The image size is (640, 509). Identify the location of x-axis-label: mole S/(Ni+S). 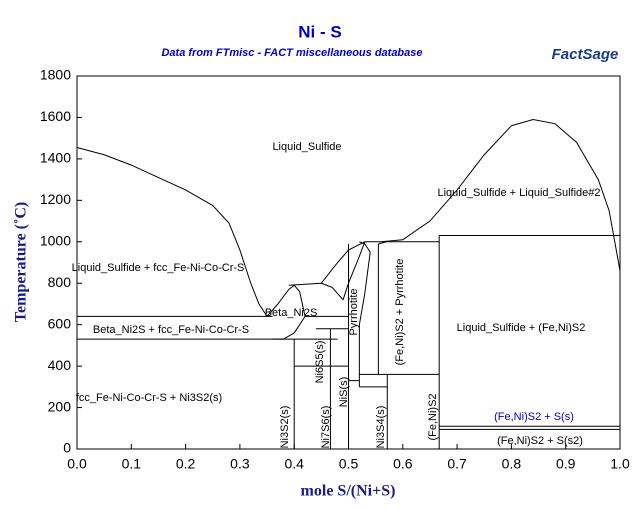
(348, 491).